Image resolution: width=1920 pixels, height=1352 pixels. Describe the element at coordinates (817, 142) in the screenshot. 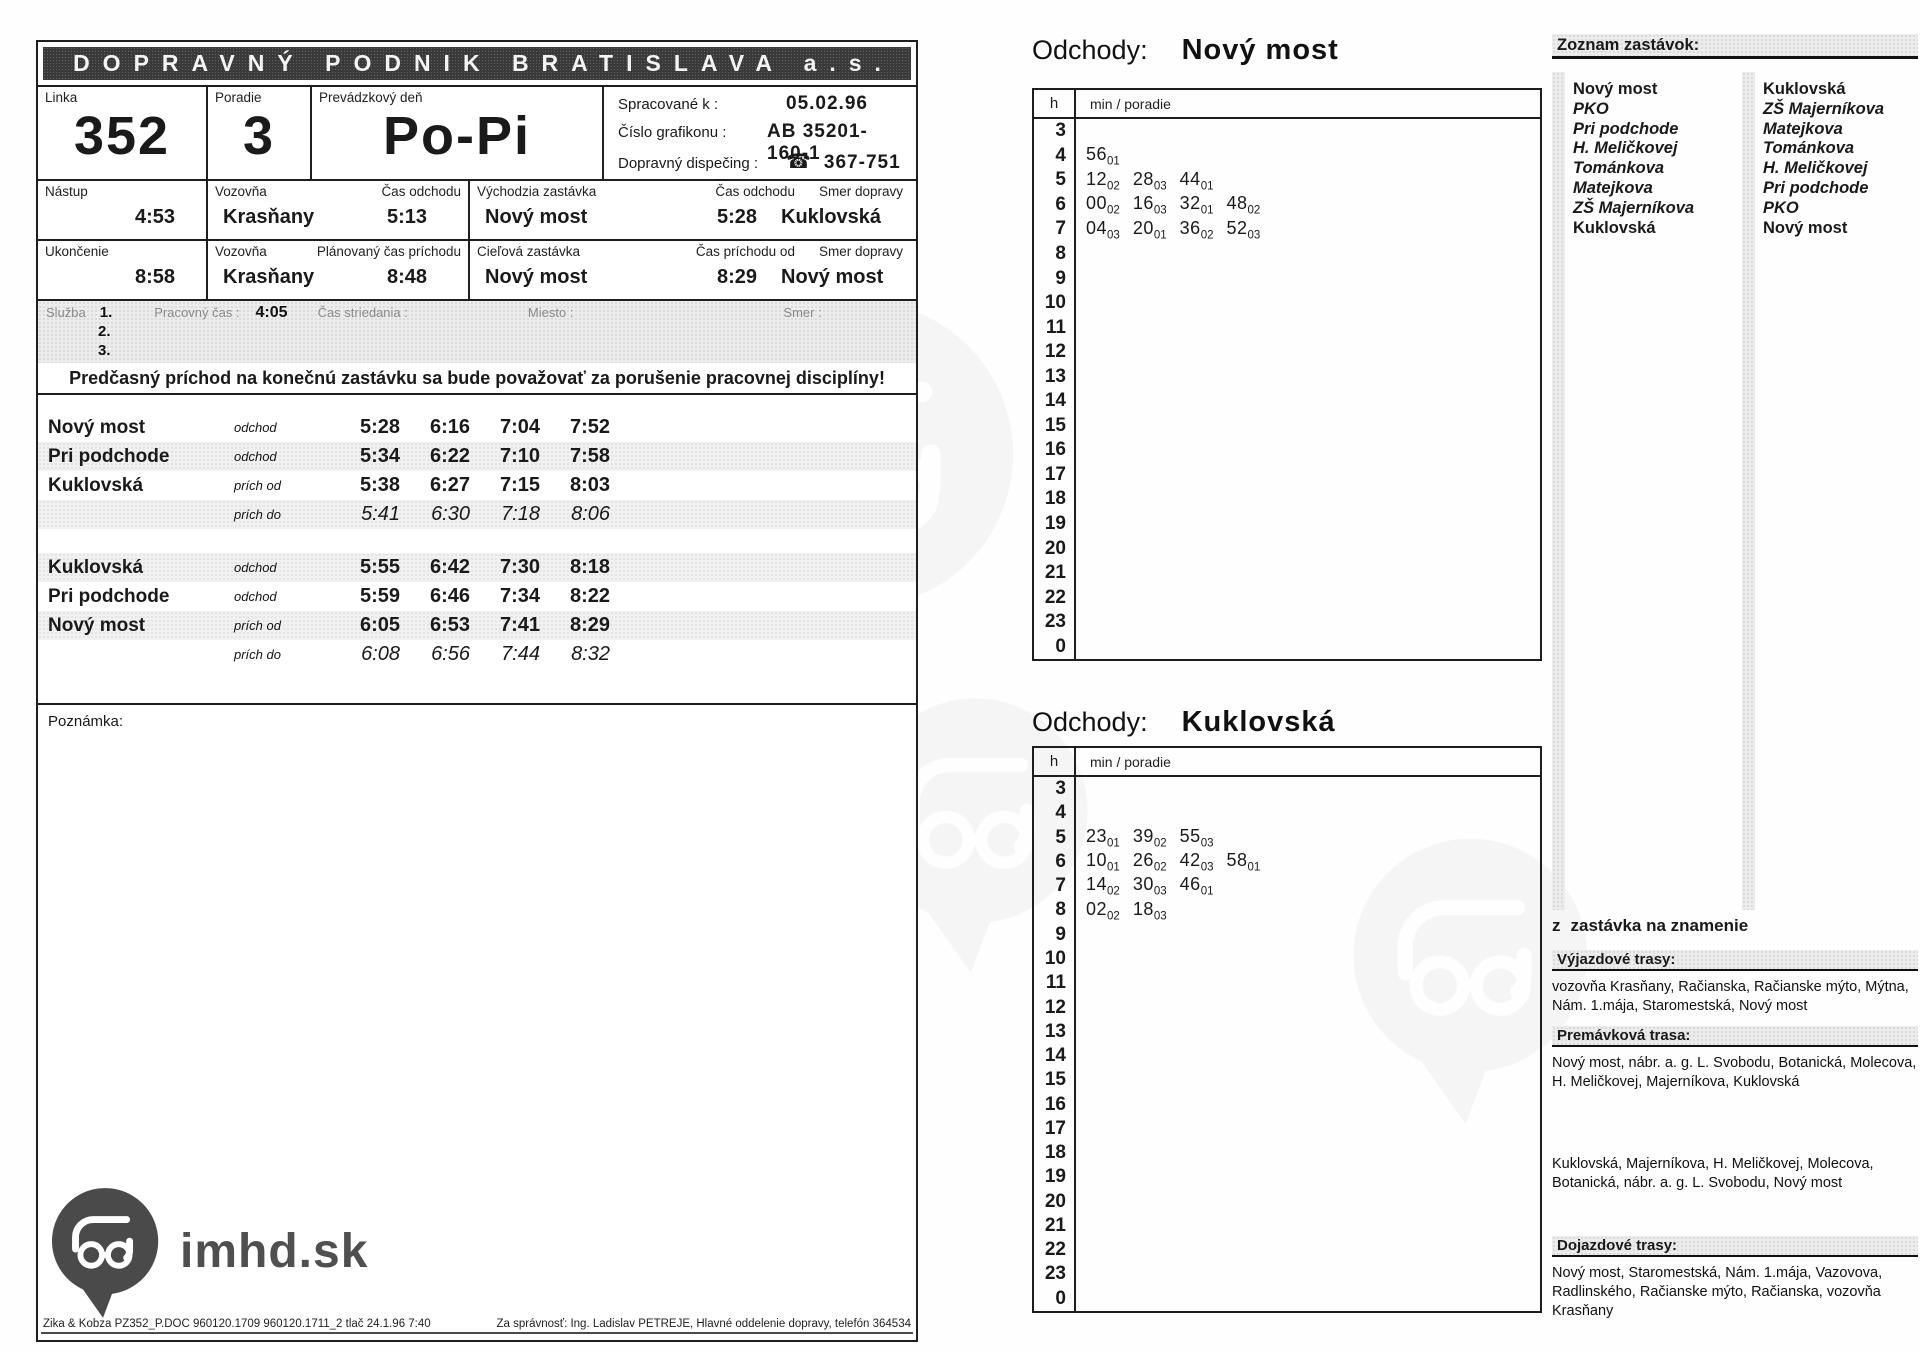

I see `grafikon-value: AB 35201-160-1` at that location.